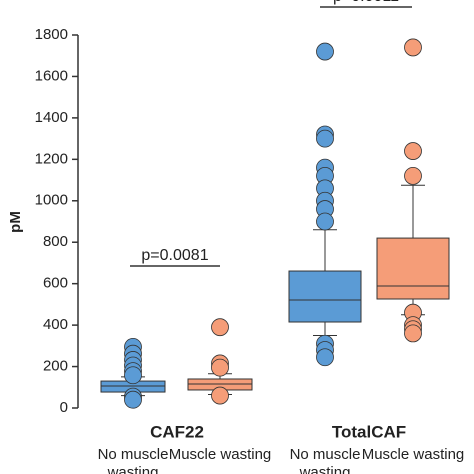 Image resolution: width=474 pixels, height=474 pixels. Describe the element at coordinates (51, 158) in the screenshot. I see `y-tick-label: 1200` at that location.